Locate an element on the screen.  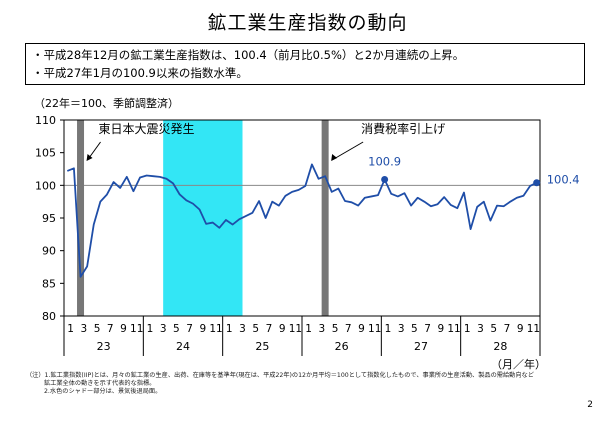
x-axis-unit: （月／年） is located at coordinates (518, 364).